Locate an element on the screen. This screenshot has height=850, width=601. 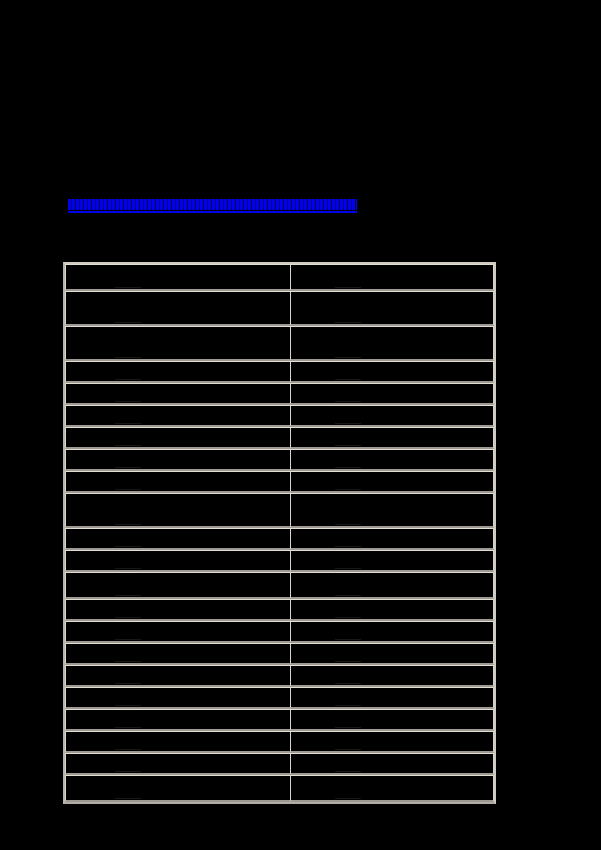
document-heading-link is located at coordinates (212, 206).